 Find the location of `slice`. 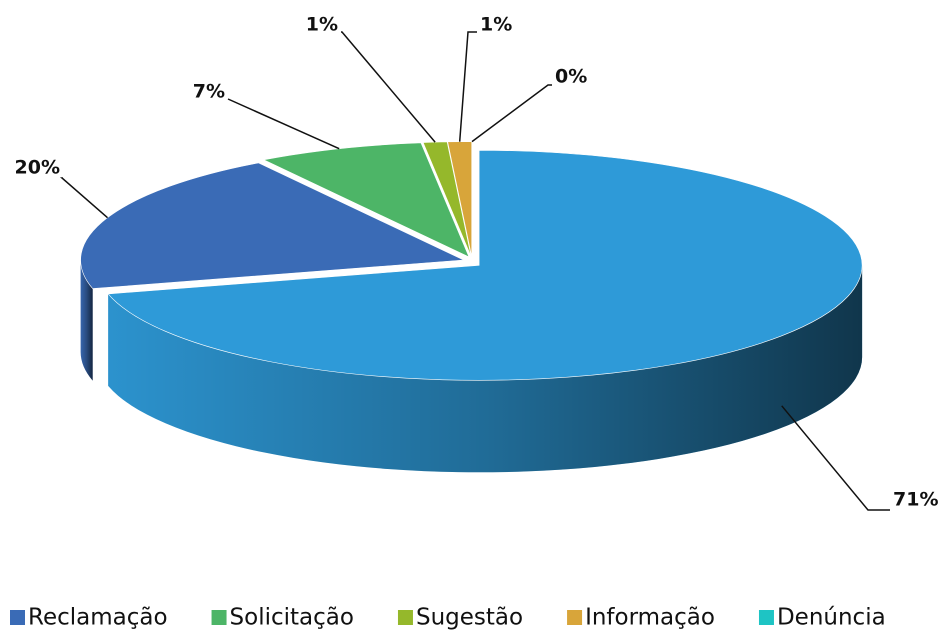

slice is located at coordinates (366, 200).